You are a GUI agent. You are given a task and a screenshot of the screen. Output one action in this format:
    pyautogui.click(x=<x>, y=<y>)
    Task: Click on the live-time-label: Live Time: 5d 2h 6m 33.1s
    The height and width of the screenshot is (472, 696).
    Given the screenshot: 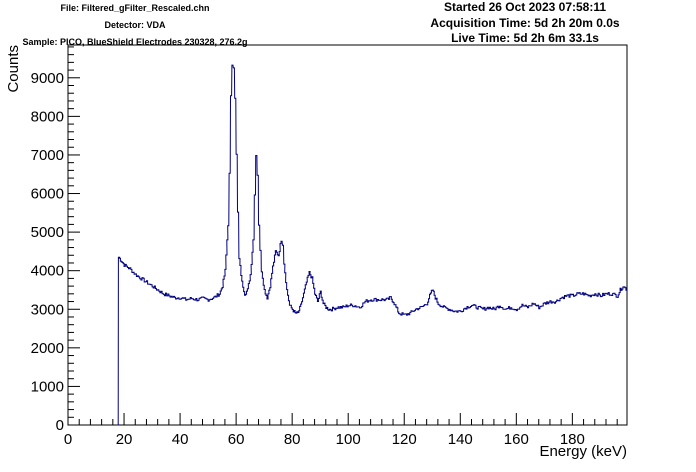 What is the action you would take?
    pyautogui.click(x=525, y=38)
    